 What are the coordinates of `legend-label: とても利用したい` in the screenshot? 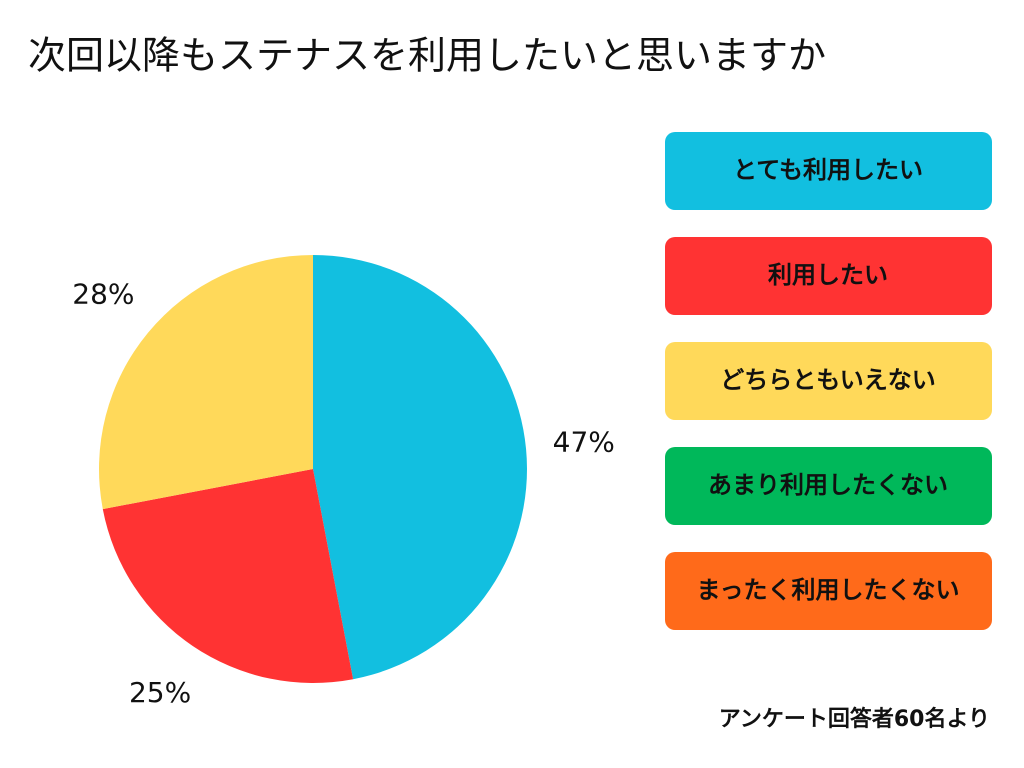 It's located at (828, 170).